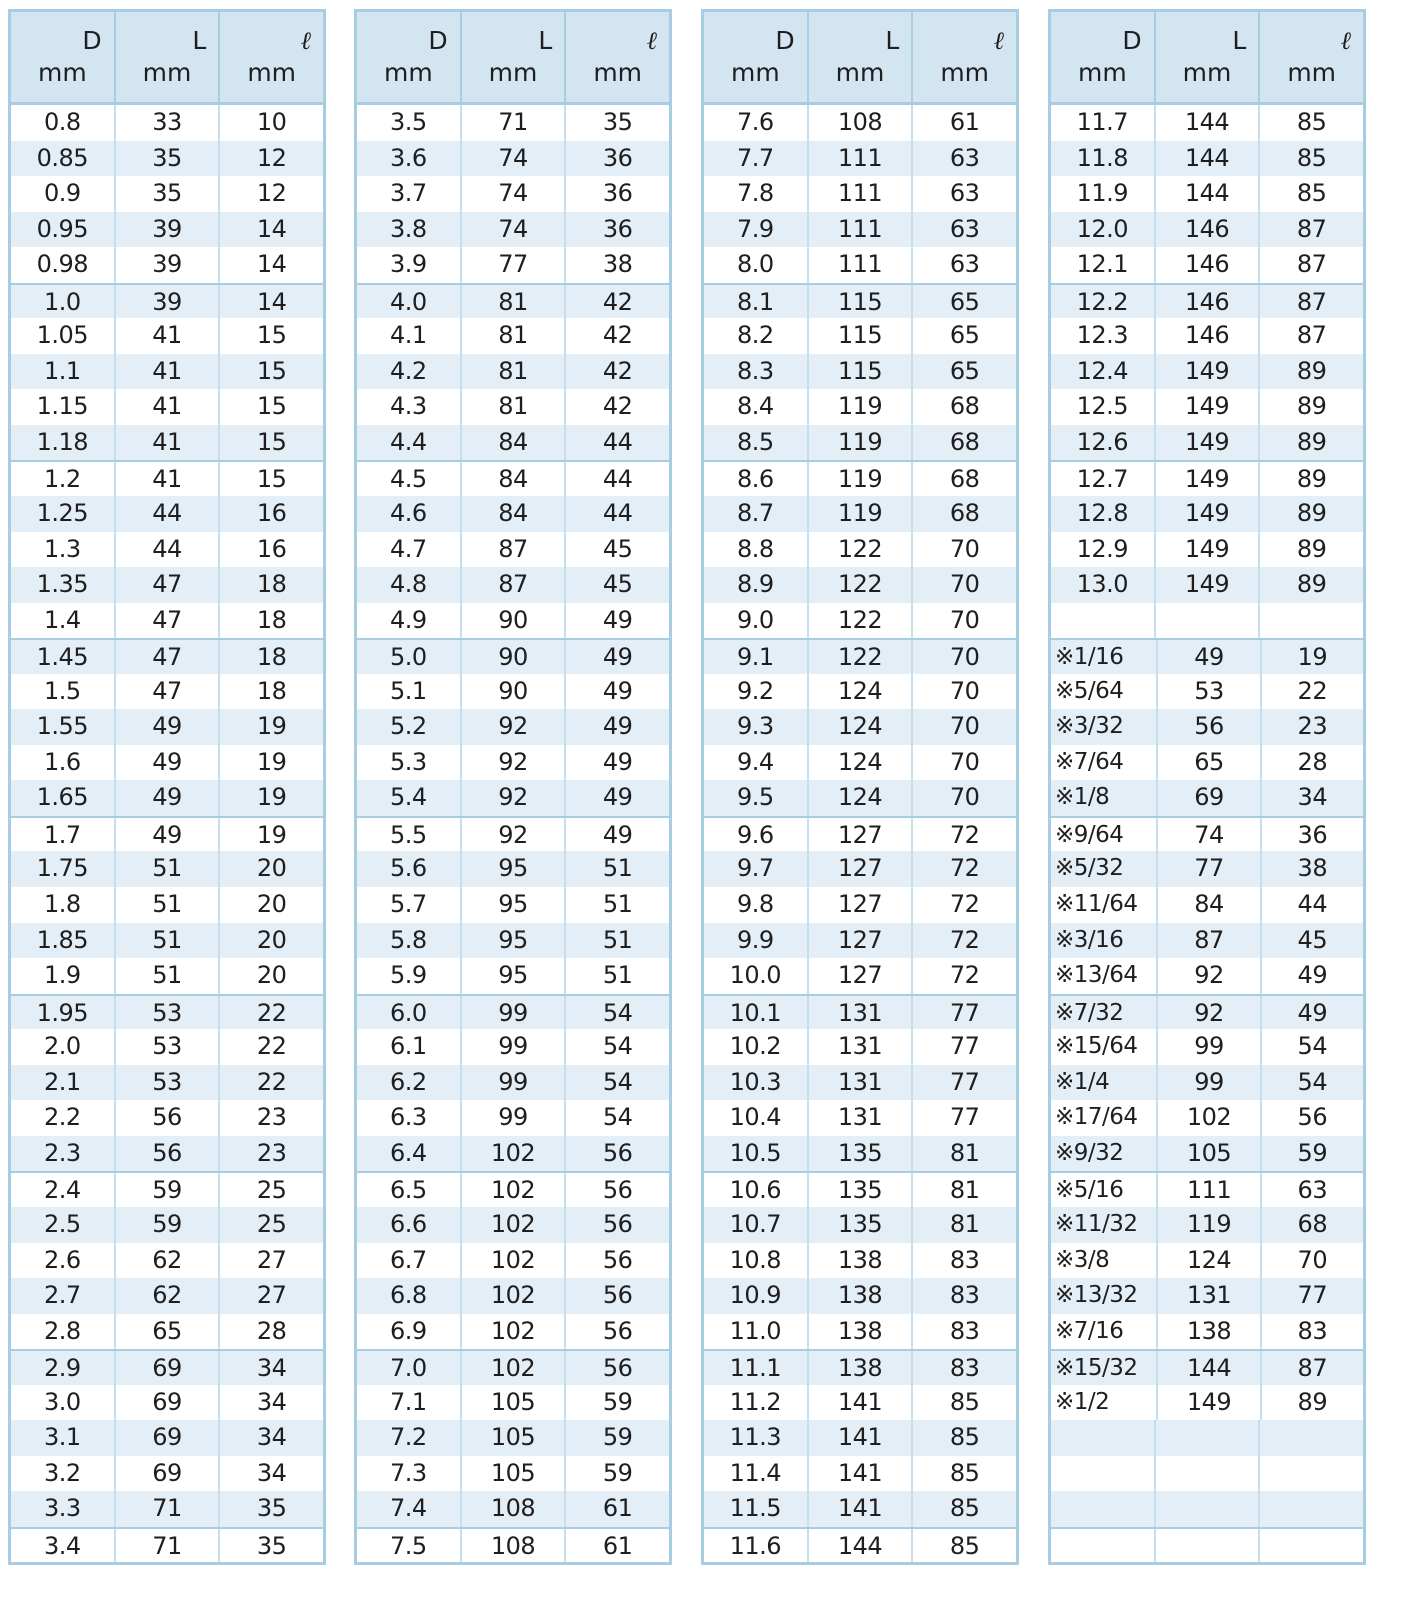  I want to click on table-row: 11.6 144 85, so click(860, 1544).